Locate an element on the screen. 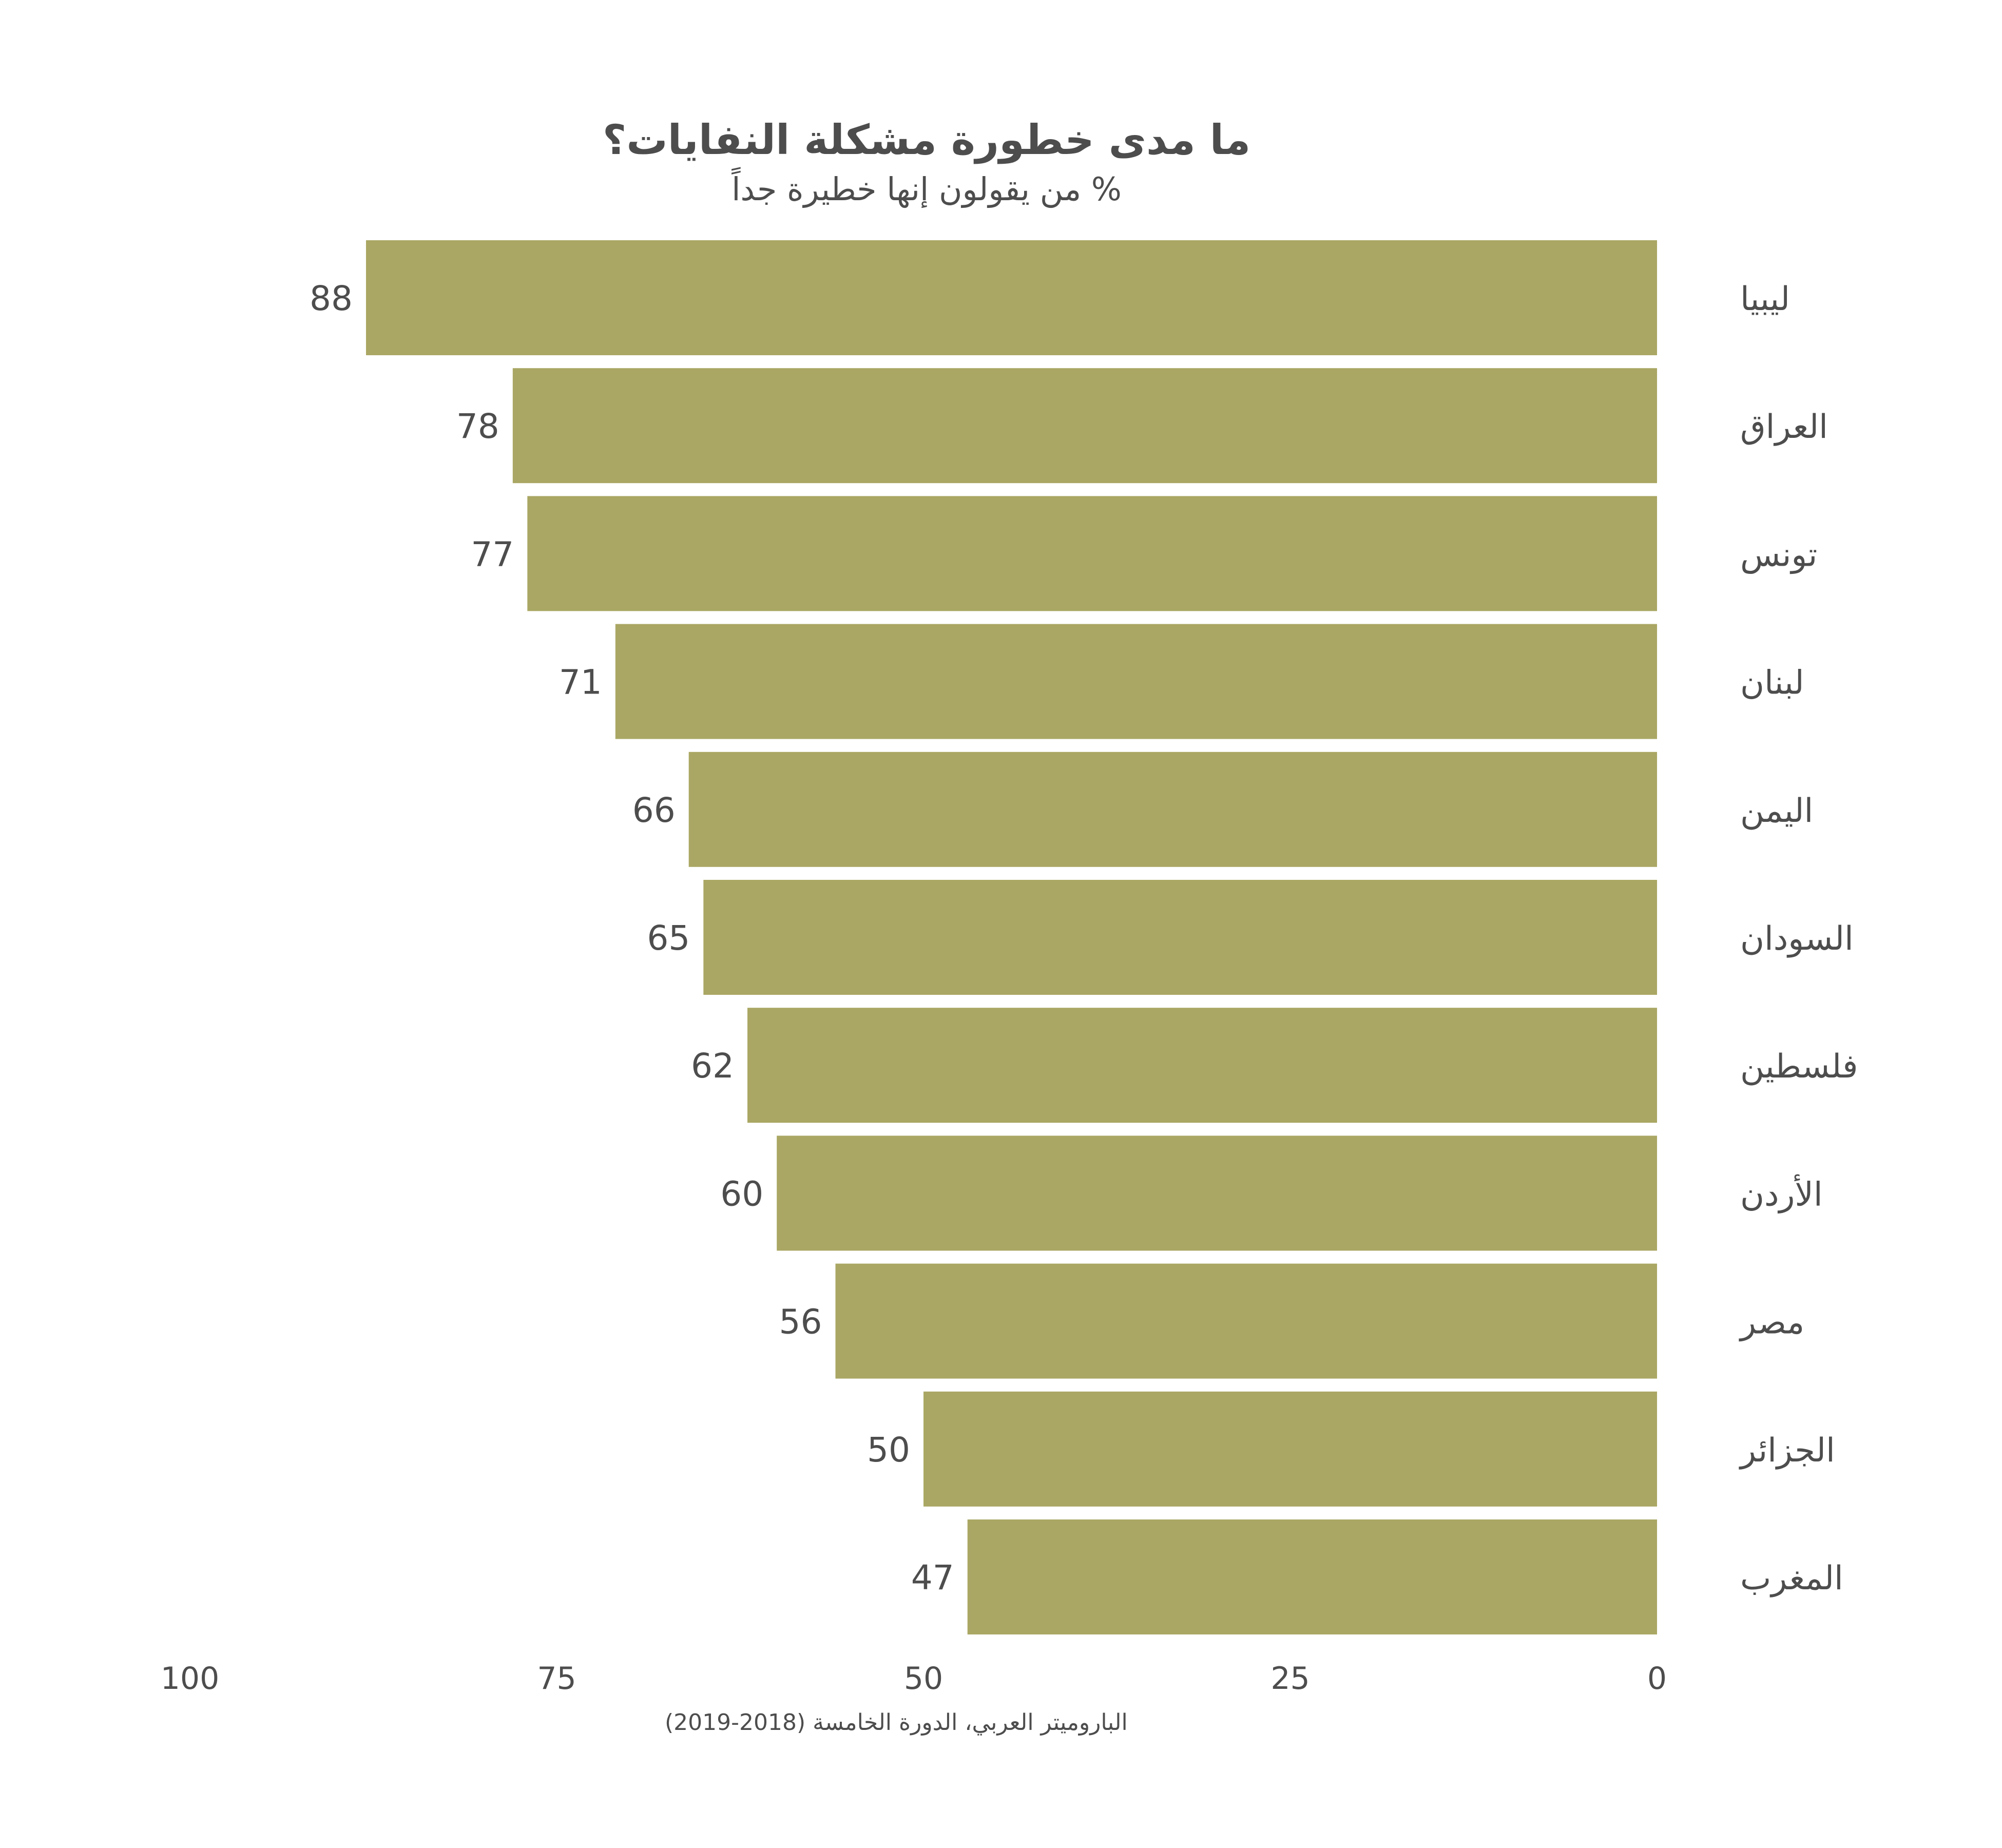 The width and height of the screenshot is (2002, 1848). value-label-3: 71 is located at coordinates (580, 682).